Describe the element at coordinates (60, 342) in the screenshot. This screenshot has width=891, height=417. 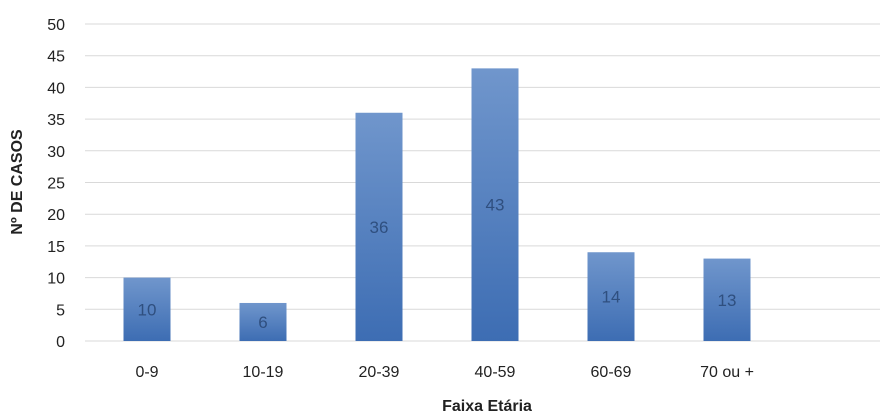
I see `y-tick-label: 0` at that location.